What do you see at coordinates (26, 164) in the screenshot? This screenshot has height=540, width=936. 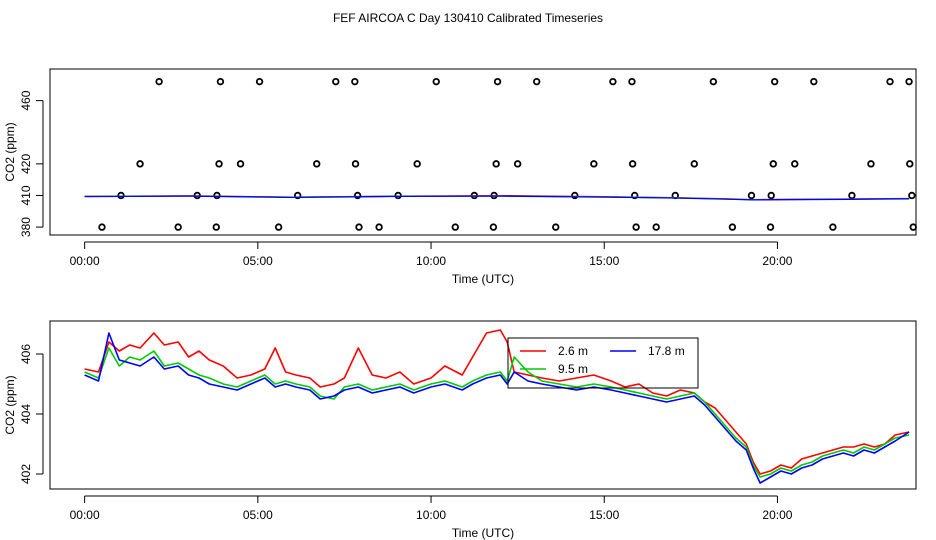 I see `y-tick-label: 420` at bounding box center [26, 164].